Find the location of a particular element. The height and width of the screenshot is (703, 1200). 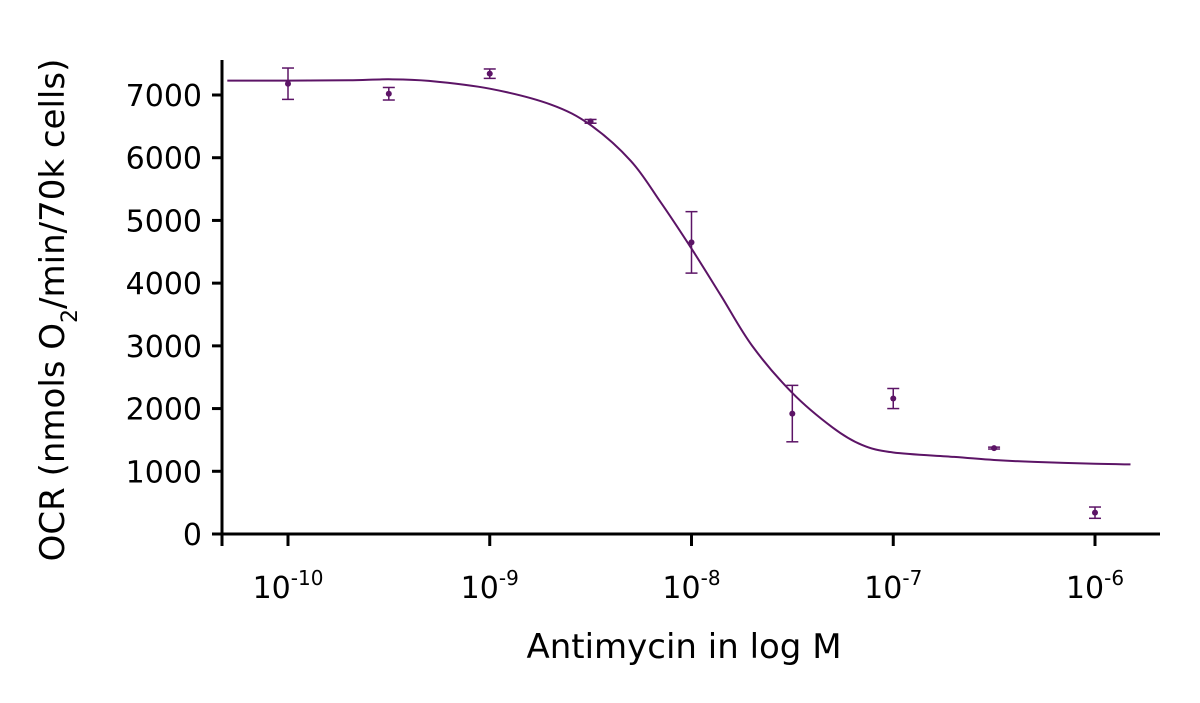

x-tick-label: 10⁻⁸ is located at coordinates (691, 586).